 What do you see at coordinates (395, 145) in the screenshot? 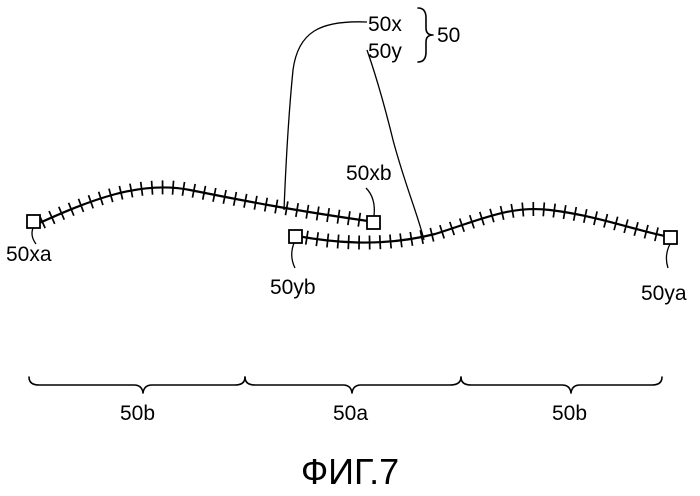
I see `leader-50y` at bounding box center [395, 145].